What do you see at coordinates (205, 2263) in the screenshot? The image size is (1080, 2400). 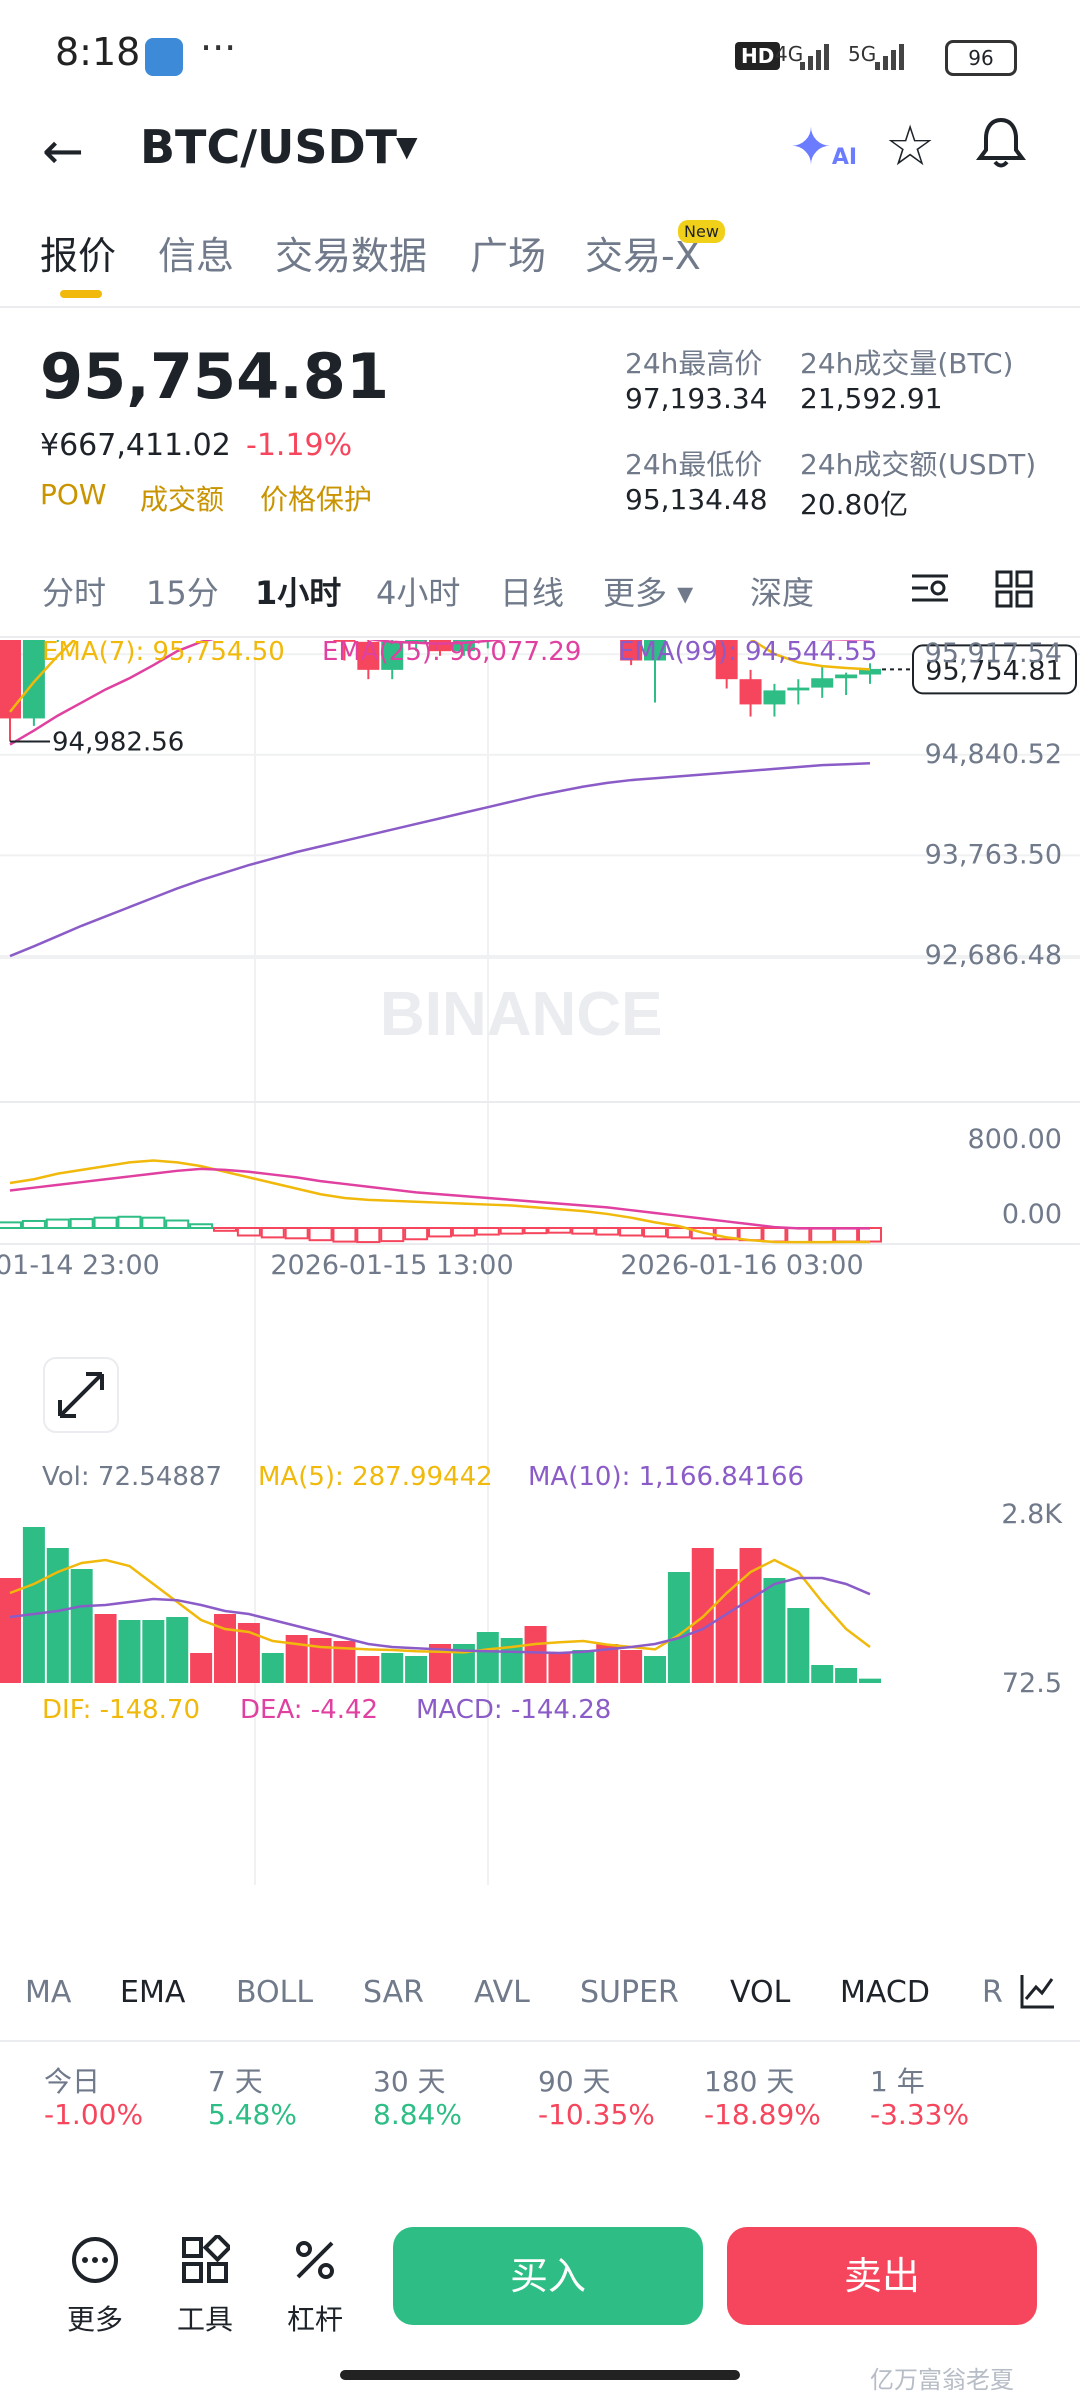 I see `tools-icon` at bounding box center [205, 2263].